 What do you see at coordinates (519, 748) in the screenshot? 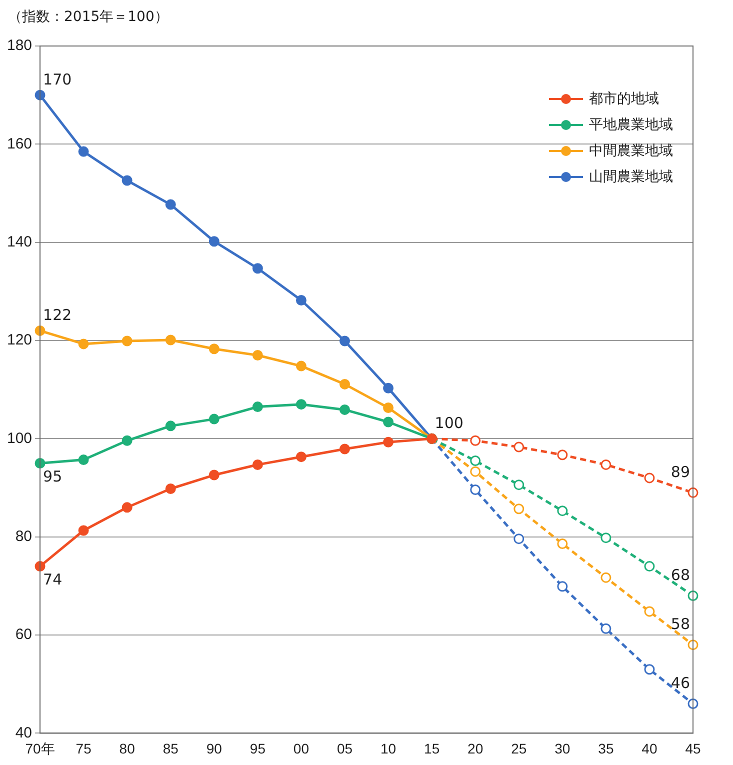
I see `x-tick-label: 25` at bounding box center [519, 748].